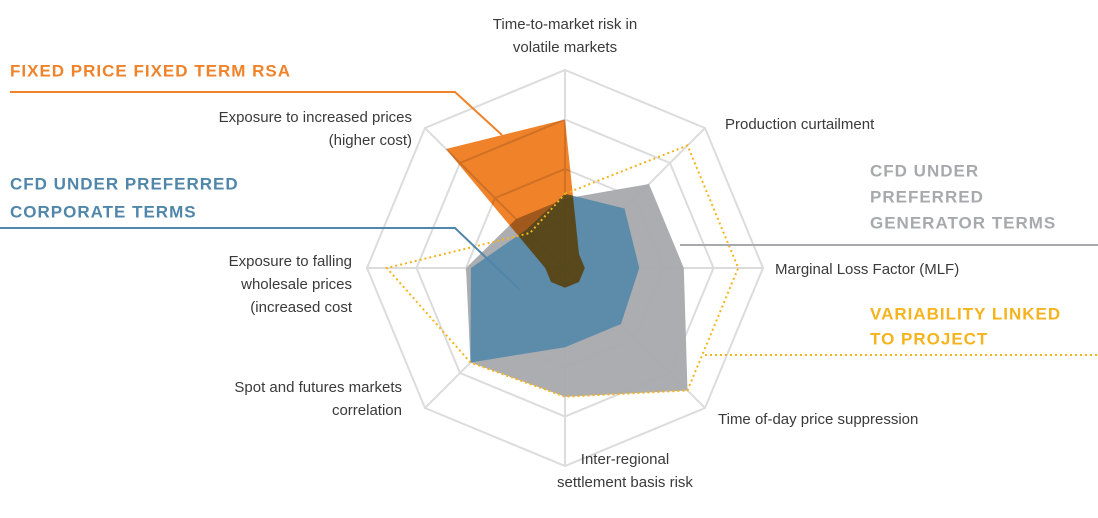  I want to click on series-label: CORPORATE TERMS, so click(103, 211).